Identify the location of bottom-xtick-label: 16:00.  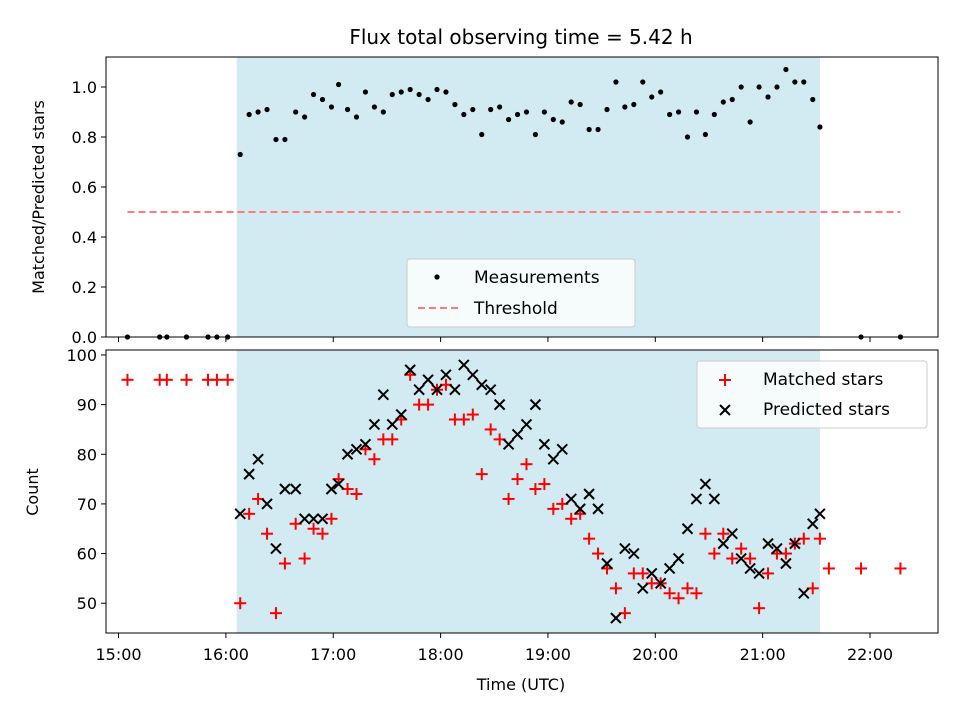
(226, 654).